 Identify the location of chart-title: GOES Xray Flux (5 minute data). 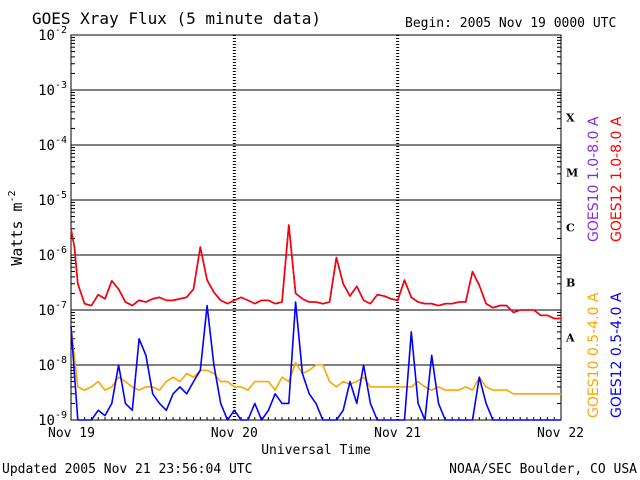
(176, 18).